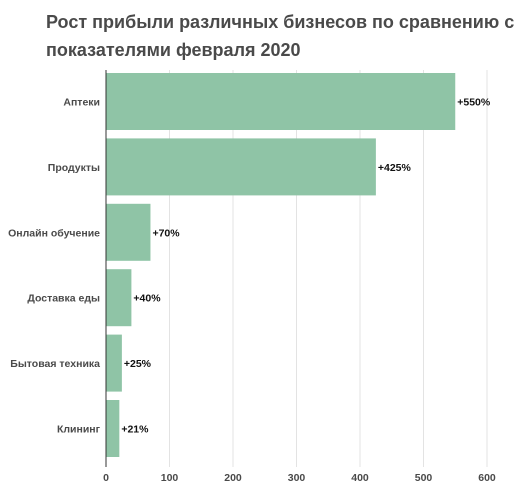 Image resolution: width=527 pixels, height=502 pixels. Describe the element at coordinates (170, 478) in the screenshot. I see `x-tick-label: 100` at that location.